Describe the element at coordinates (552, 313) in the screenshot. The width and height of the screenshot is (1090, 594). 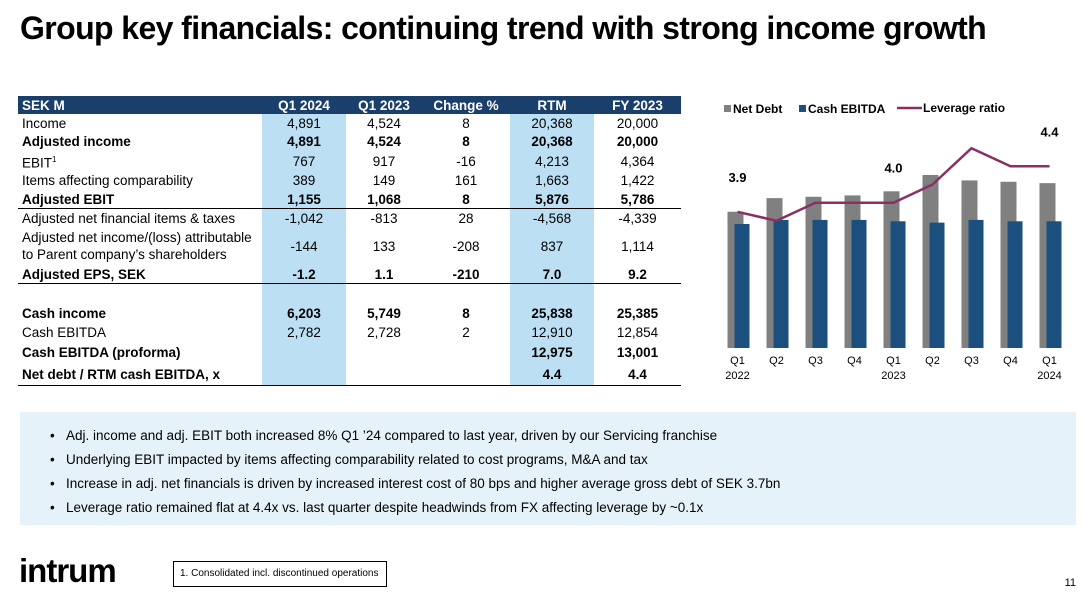
I see `cell: 25,838` at that location.